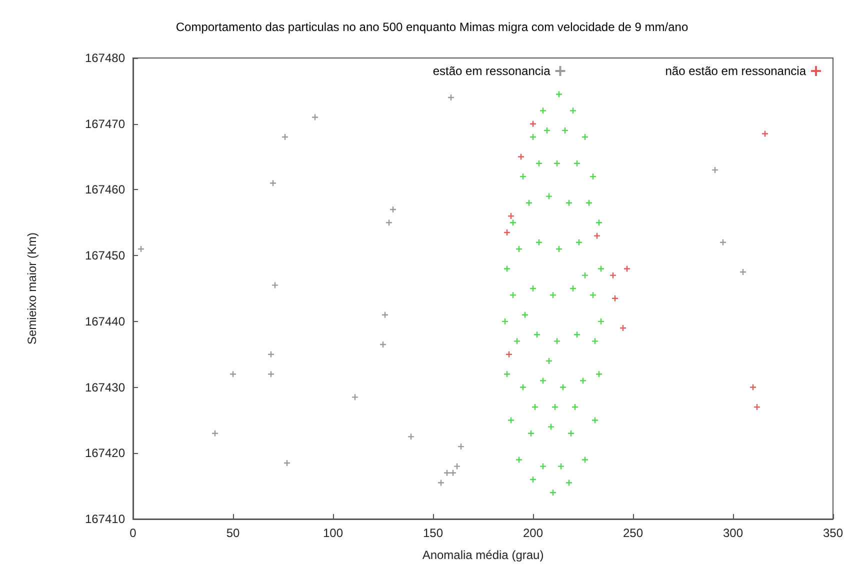  Describe the element at coordinates (105, 189) in the screenshot. I see `y-tick-label: 167460` at that location.